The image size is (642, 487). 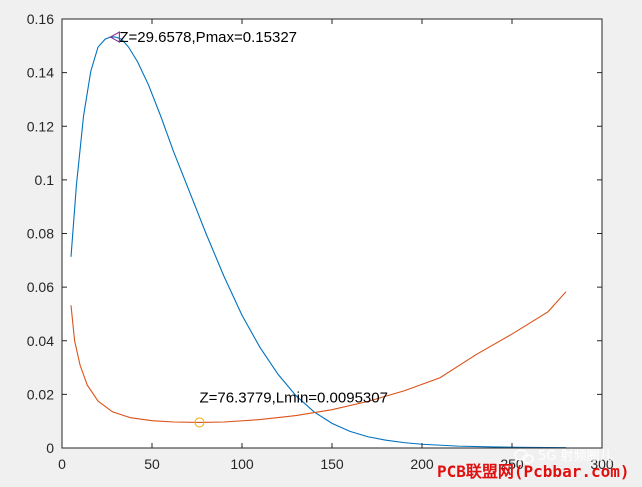 I want to click on watermark-wechat-text: 5G 射频圈儿, so click(x=575, y=456).